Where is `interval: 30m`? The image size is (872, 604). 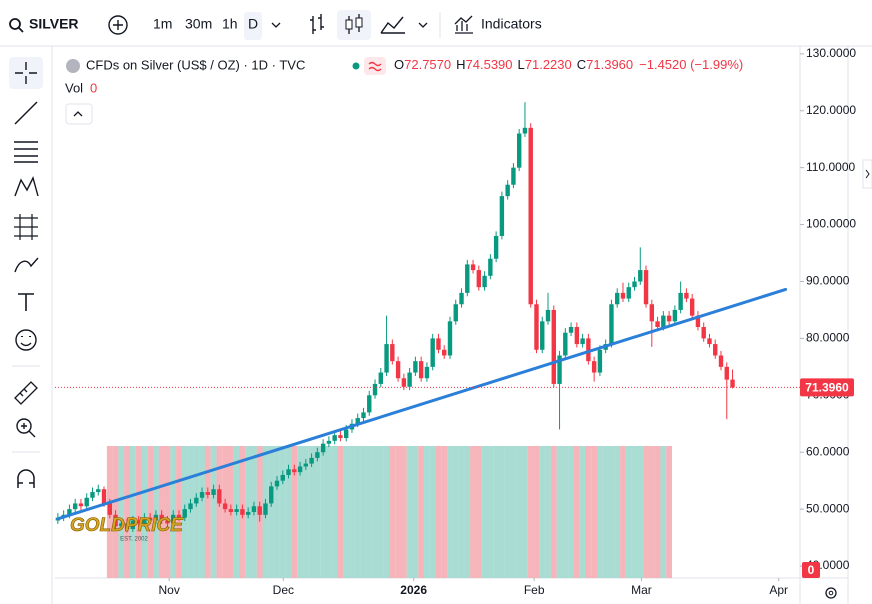 interval: 30m is located at coordinates (198, 24).